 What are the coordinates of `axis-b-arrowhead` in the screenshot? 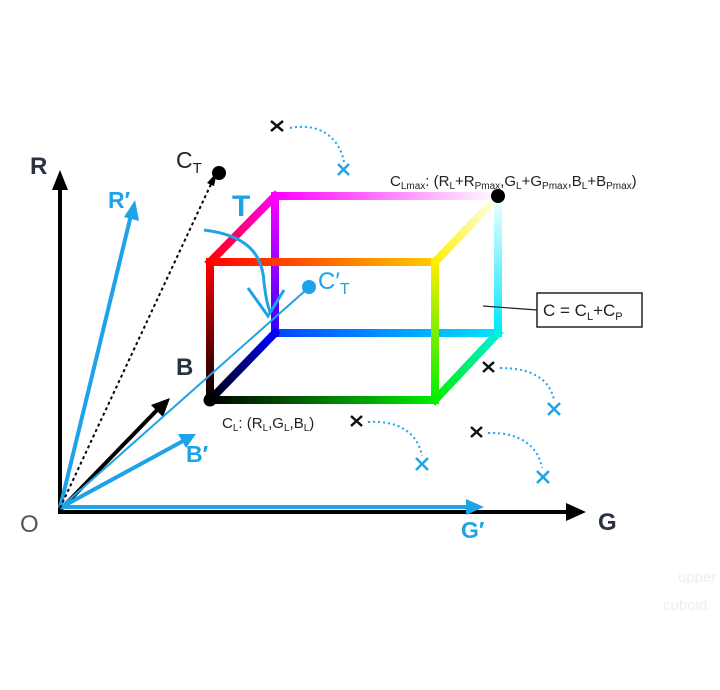 It's located at (160, 407).